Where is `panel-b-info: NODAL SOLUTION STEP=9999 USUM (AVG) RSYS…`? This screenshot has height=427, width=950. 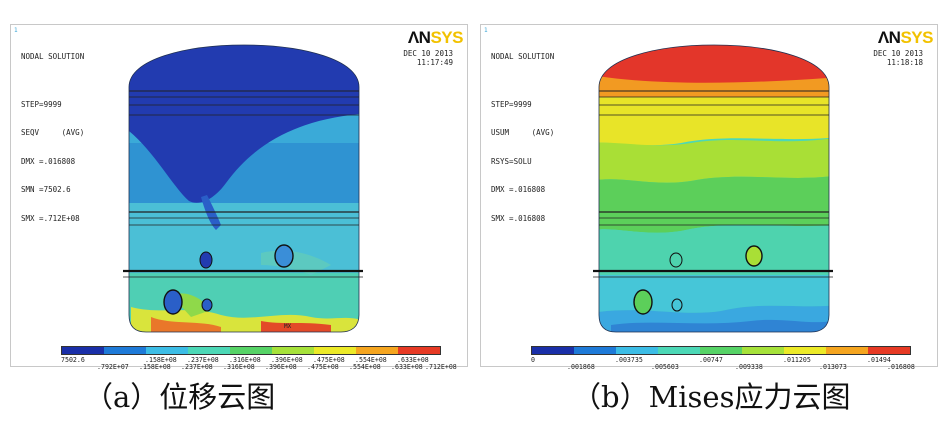 panel-b-info: NODAL SOLUTION STEP=9999 USUM (AVG) RSYS… is located at coordinates (523, 137).